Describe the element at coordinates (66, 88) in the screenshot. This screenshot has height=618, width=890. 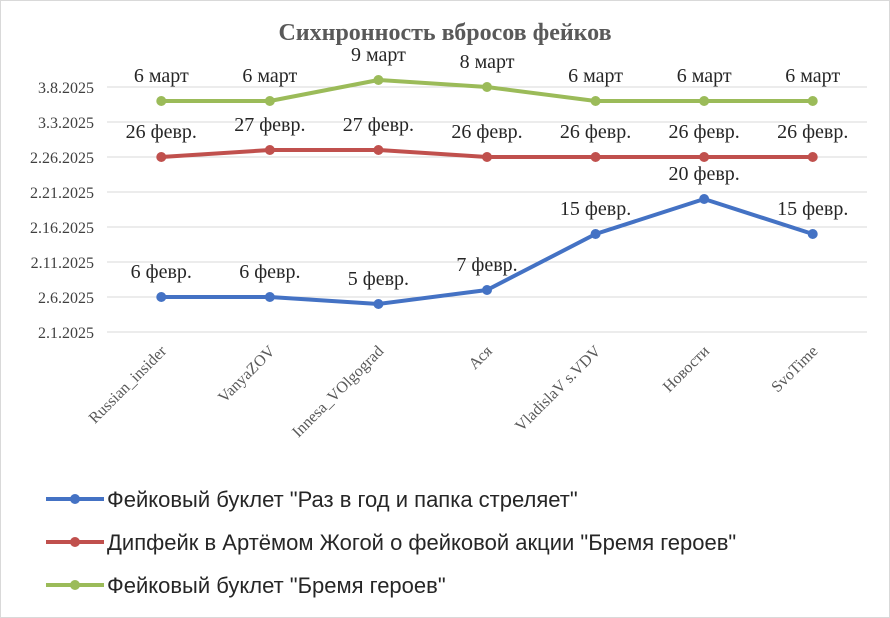
I see `y-tick-label: 3.8.2025` at that location.